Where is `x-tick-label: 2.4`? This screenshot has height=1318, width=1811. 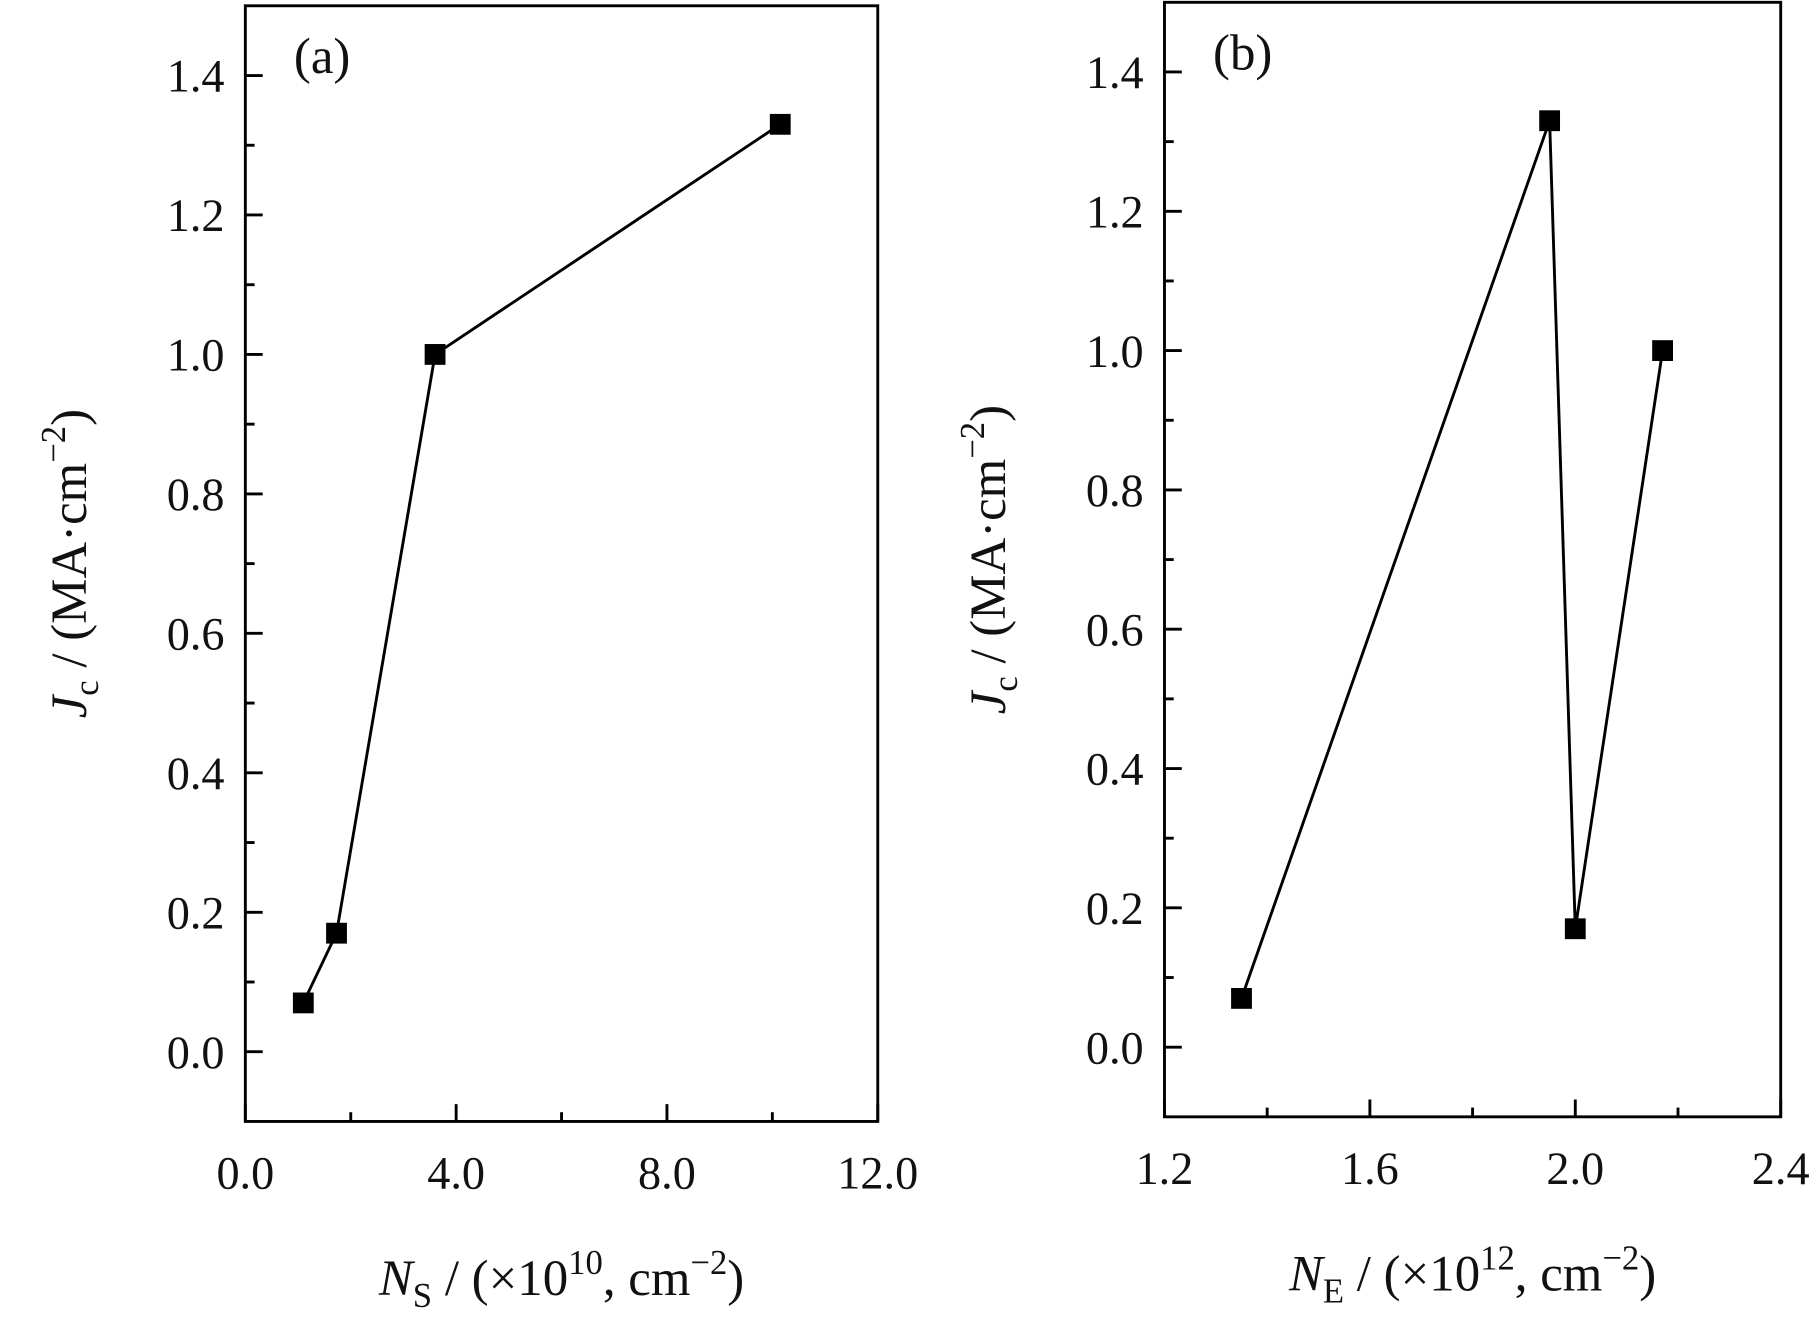 x-tick-label: 2.4 is located at coordinates (1781, 1169).